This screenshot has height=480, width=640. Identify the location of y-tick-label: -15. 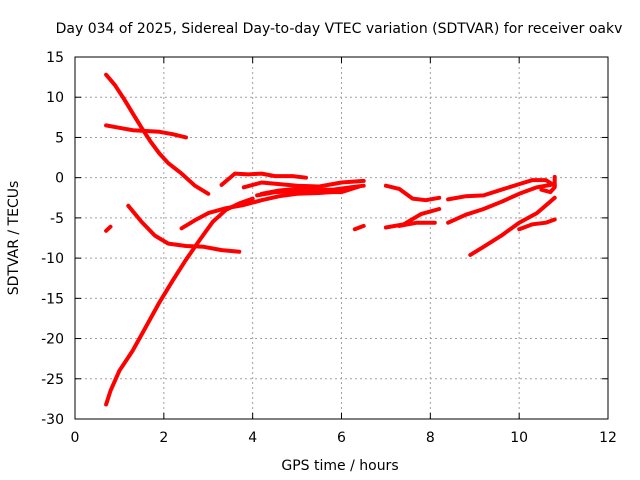
(52, 299).